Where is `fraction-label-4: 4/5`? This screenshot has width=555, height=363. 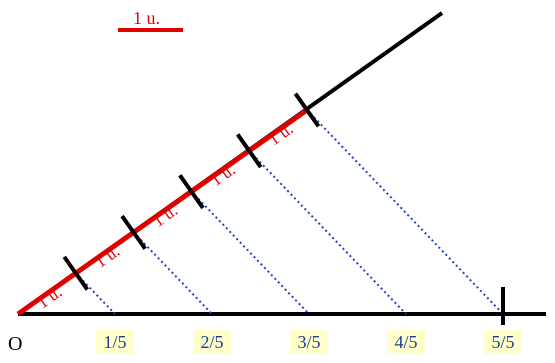 fraction-label-4: 4/5 is located at coordinates (405, 342).